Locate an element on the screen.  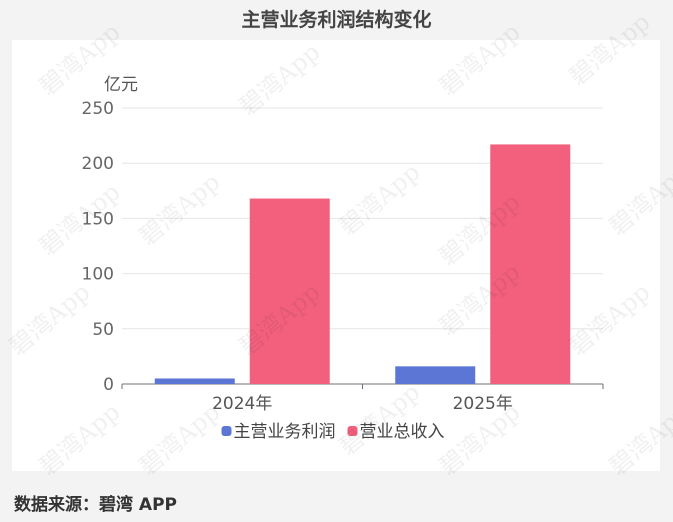
legend-marker-main-business-profit is located at coordinates (226, 431).